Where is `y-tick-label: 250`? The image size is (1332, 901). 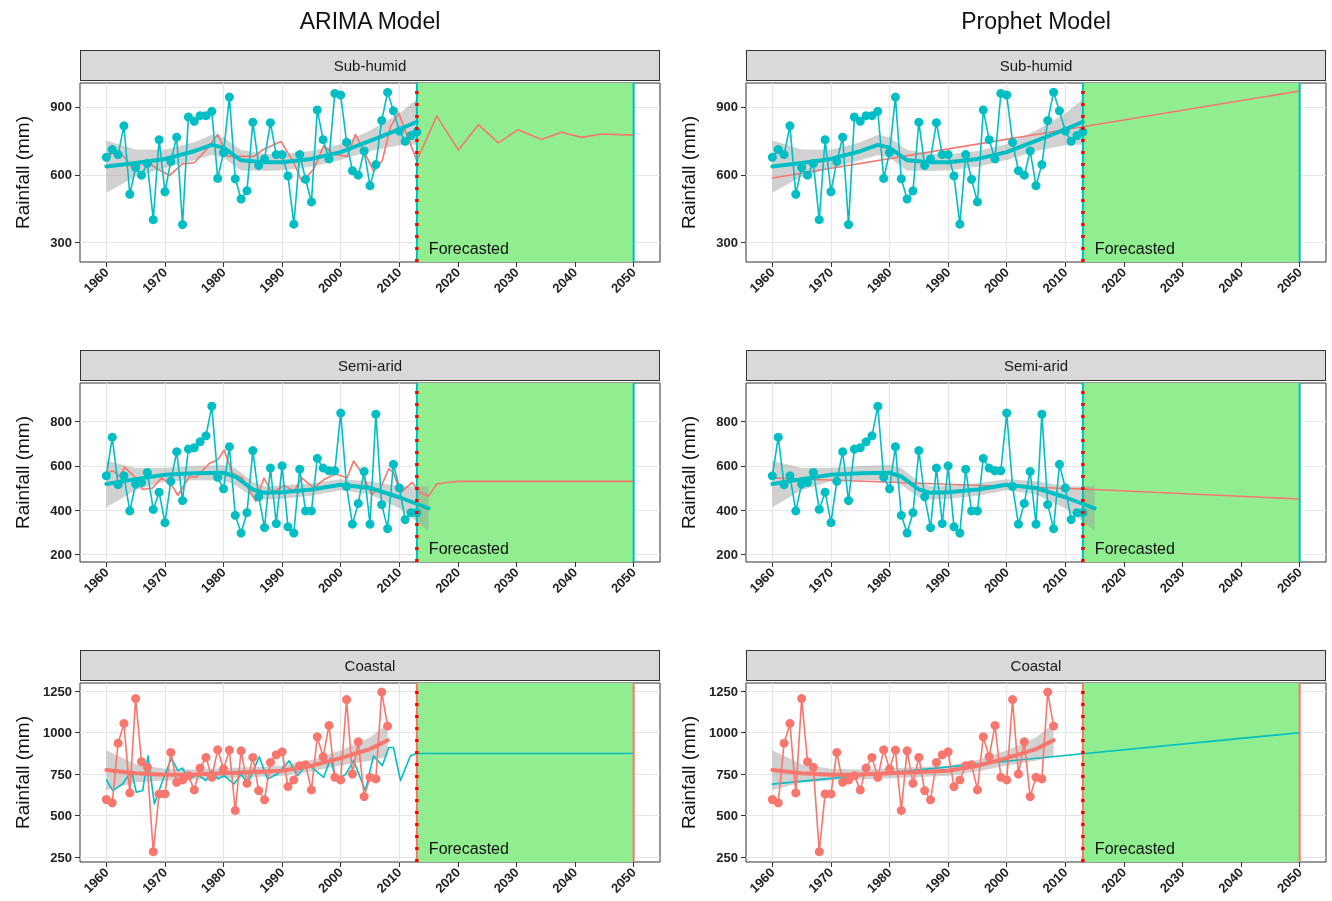
y-tick-label: 250 is located at coordinates (727, 857).